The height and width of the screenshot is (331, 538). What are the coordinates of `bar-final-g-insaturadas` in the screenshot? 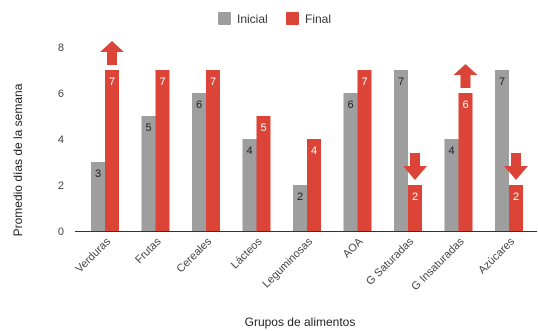 It's located at (465, 162).